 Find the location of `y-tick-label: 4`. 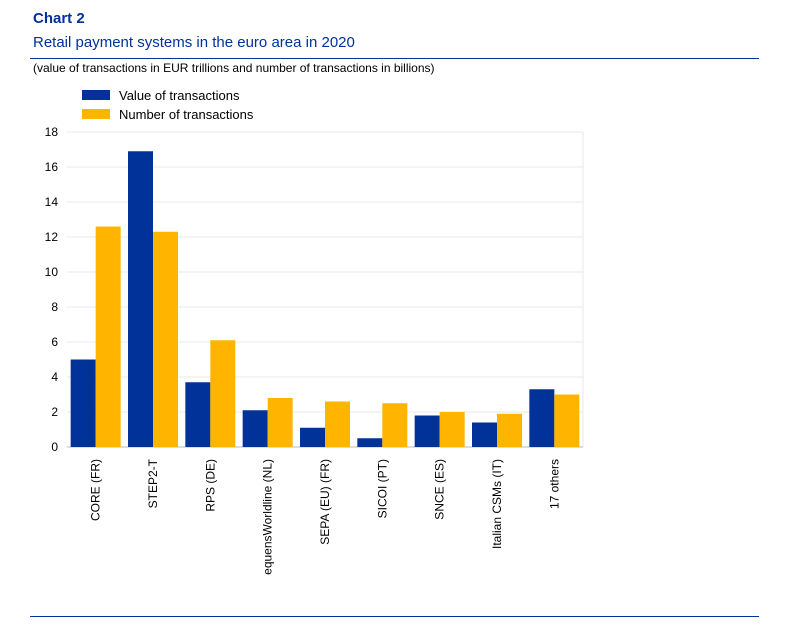

y-tick-label: 4 is located at coordinates (54, 377).